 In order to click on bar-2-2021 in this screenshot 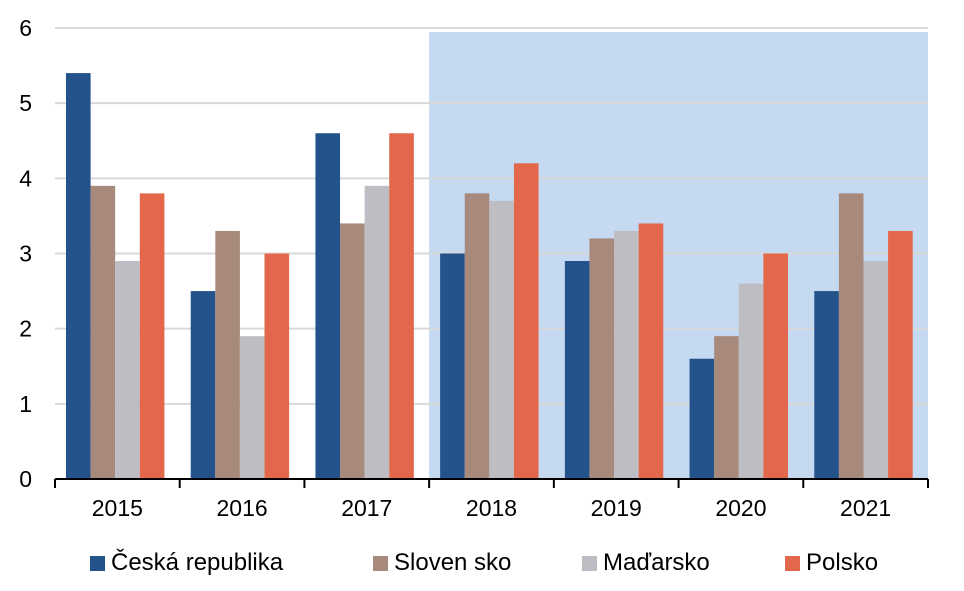, I will do `click(851, 336)`.